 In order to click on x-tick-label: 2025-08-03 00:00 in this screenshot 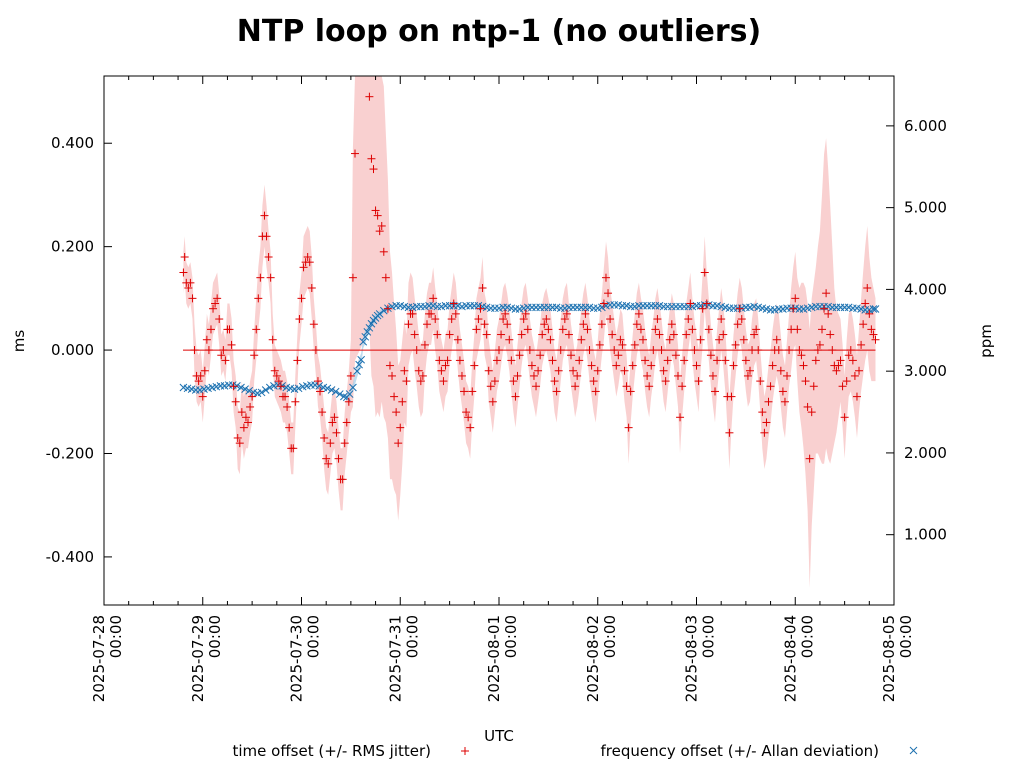, I will do `click(700, 658)`.